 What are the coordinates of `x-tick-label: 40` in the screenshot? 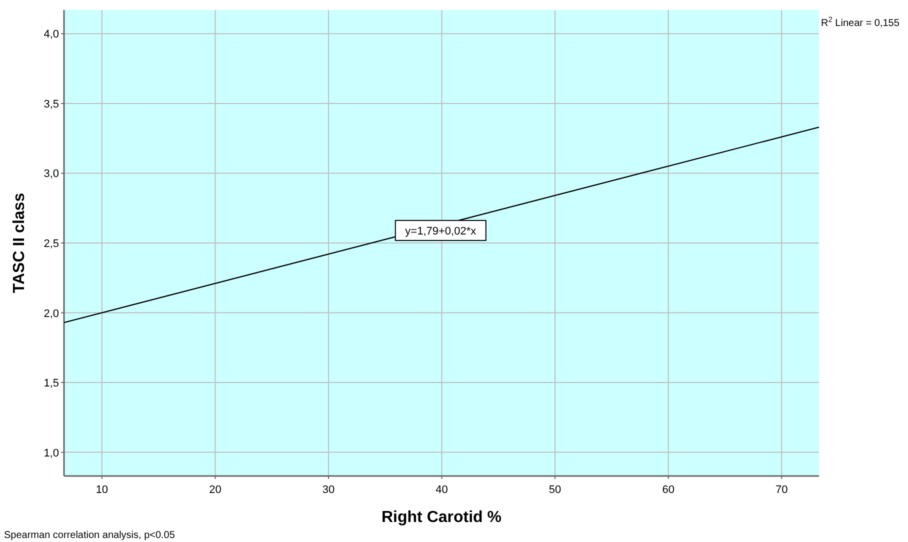 It's located at (442, 490).